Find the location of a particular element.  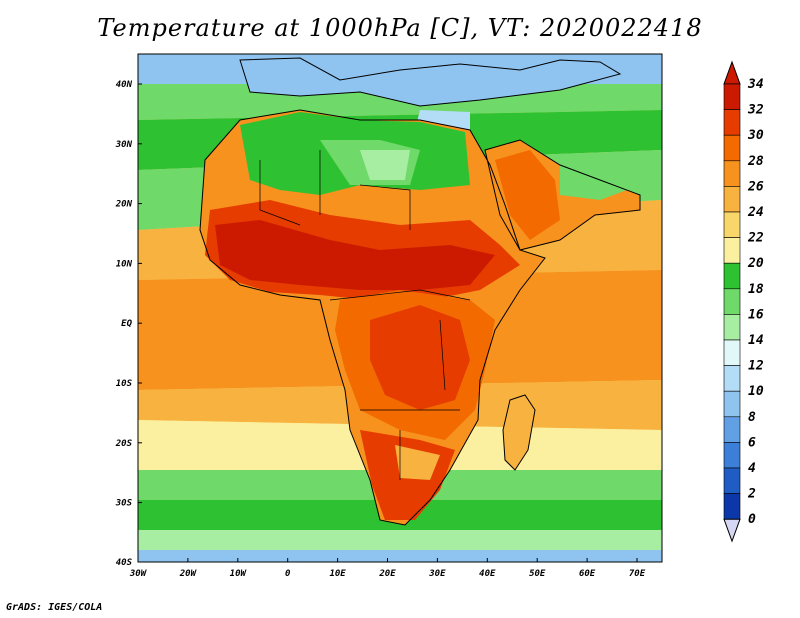

colorbar-label: 10 is located at coordinates (756, 391).